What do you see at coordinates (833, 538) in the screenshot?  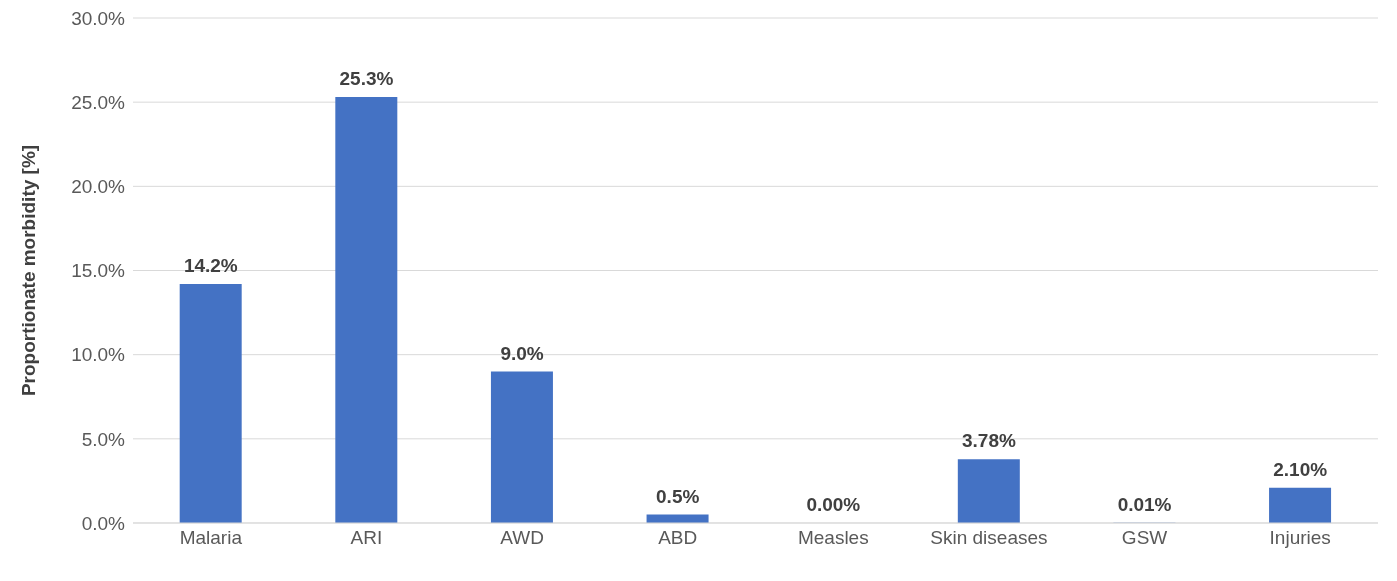 I see `x-tick-label: Measles` at bounding box center [833, 538].